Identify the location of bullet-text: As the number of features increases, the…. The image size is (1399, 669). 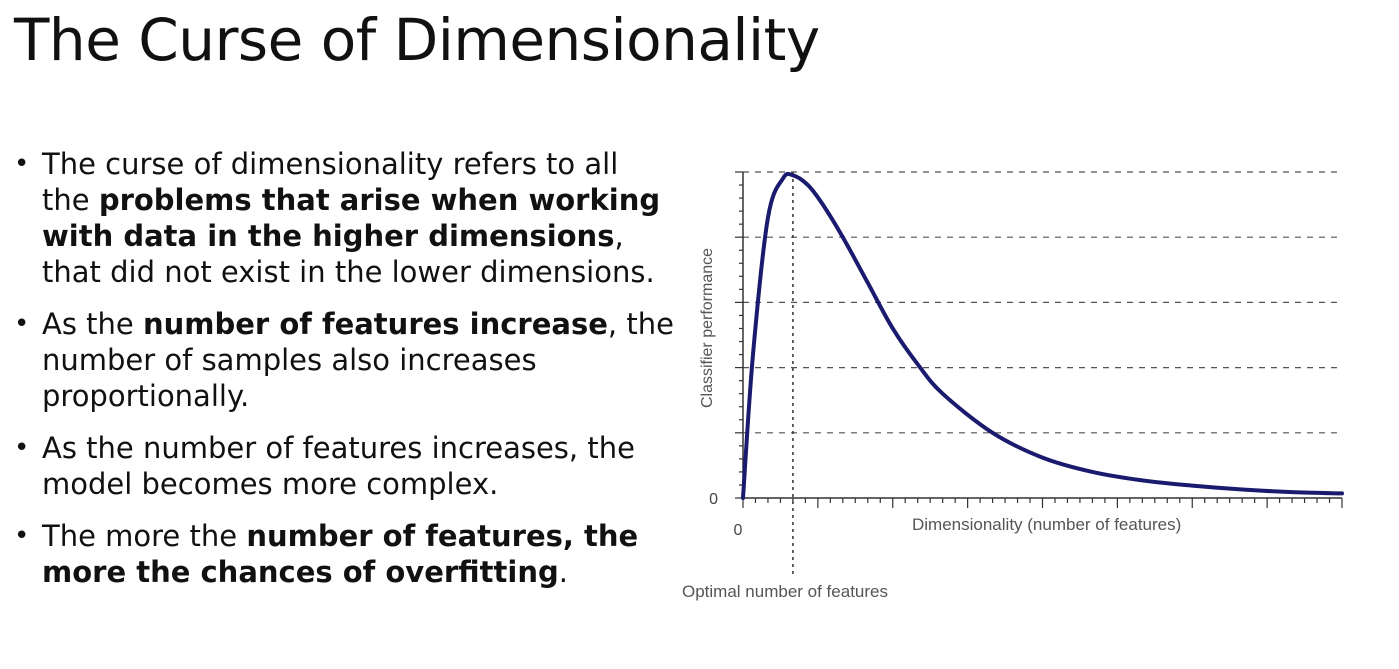
(338, 466).